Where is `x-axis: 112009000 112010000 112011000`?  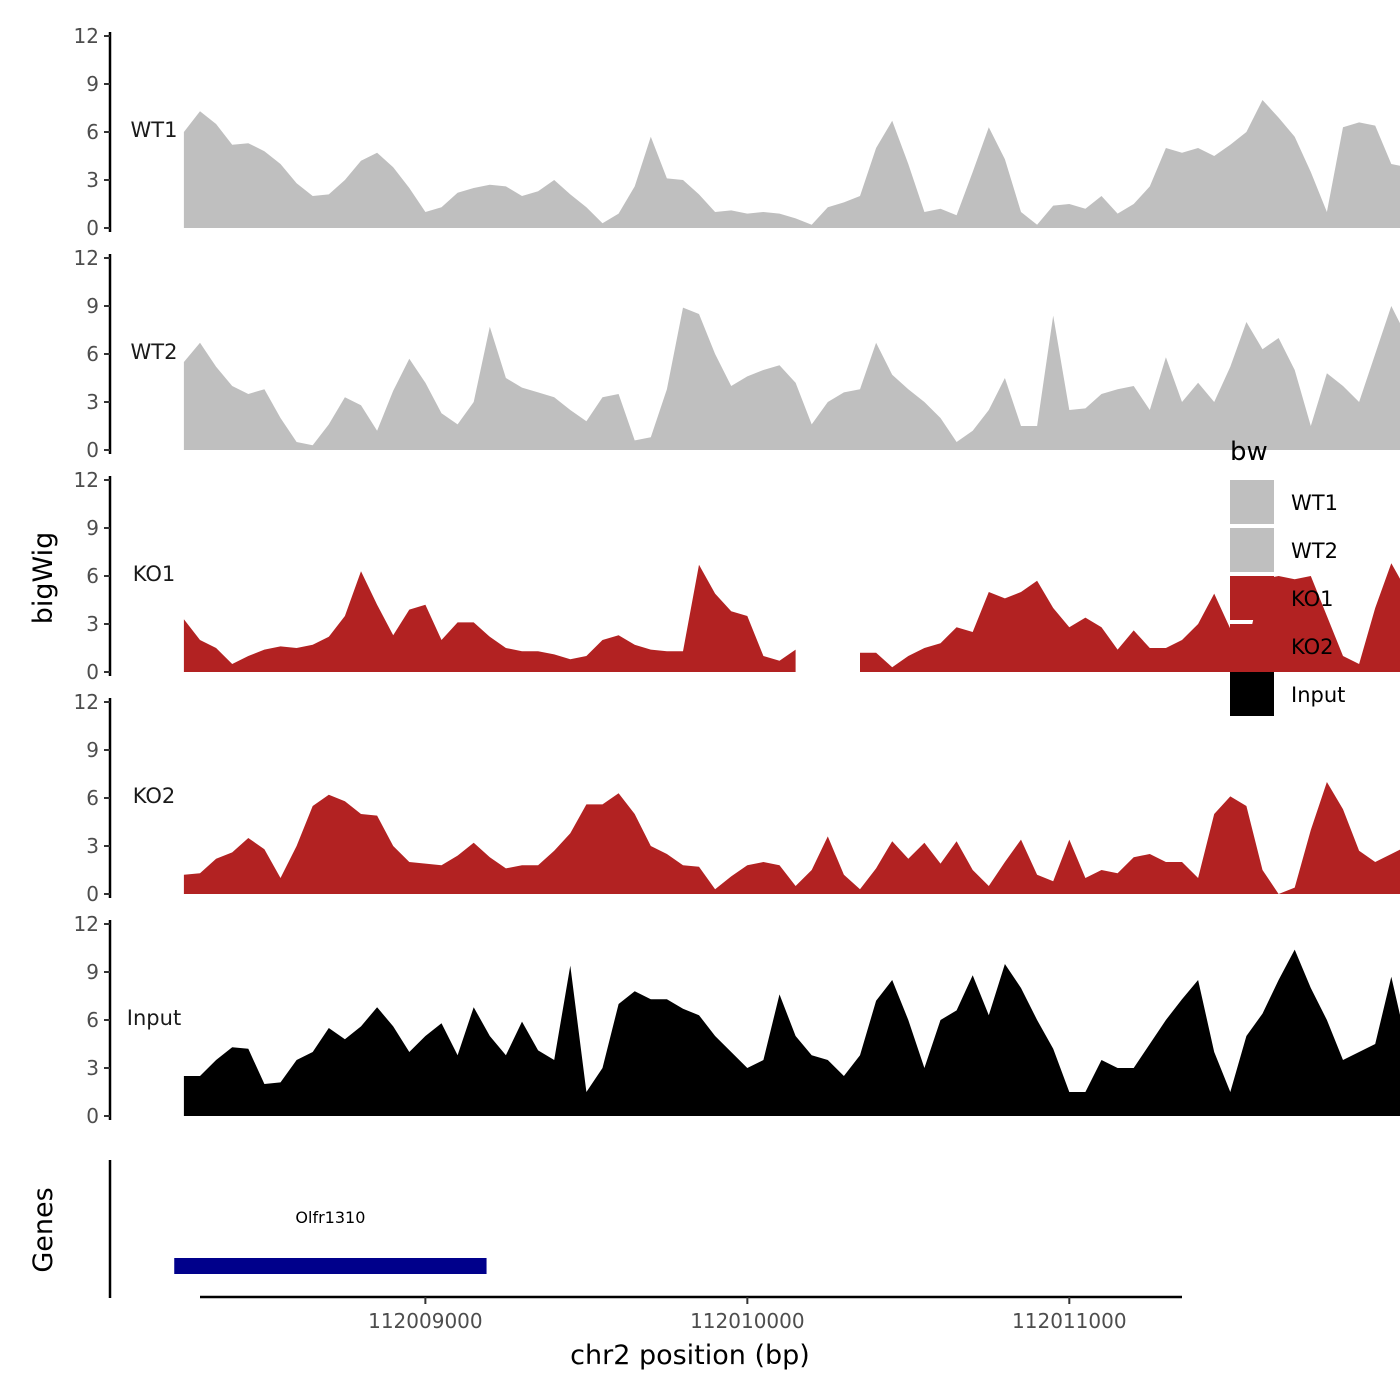
x-axis: 112009000 112010000 112011000 is located at coordinates (691, 1314).